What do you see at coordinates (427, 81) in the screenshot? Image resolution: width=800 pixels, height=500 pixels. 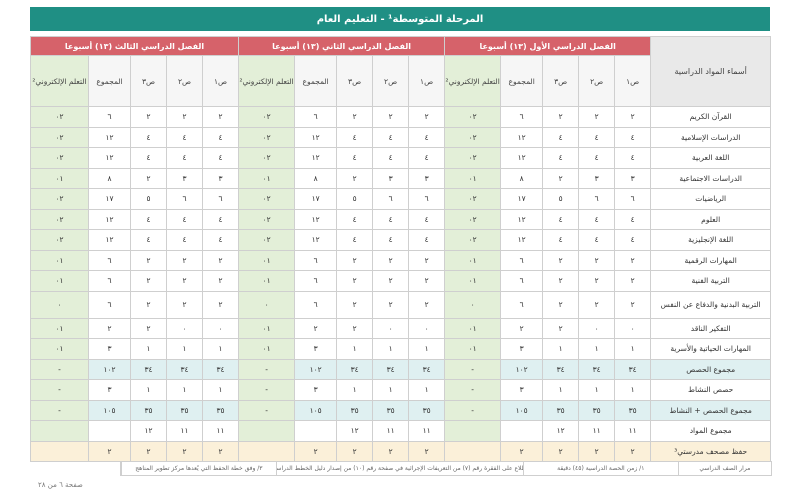 I see `column-header: ص١` at bounding box center [427, 81].